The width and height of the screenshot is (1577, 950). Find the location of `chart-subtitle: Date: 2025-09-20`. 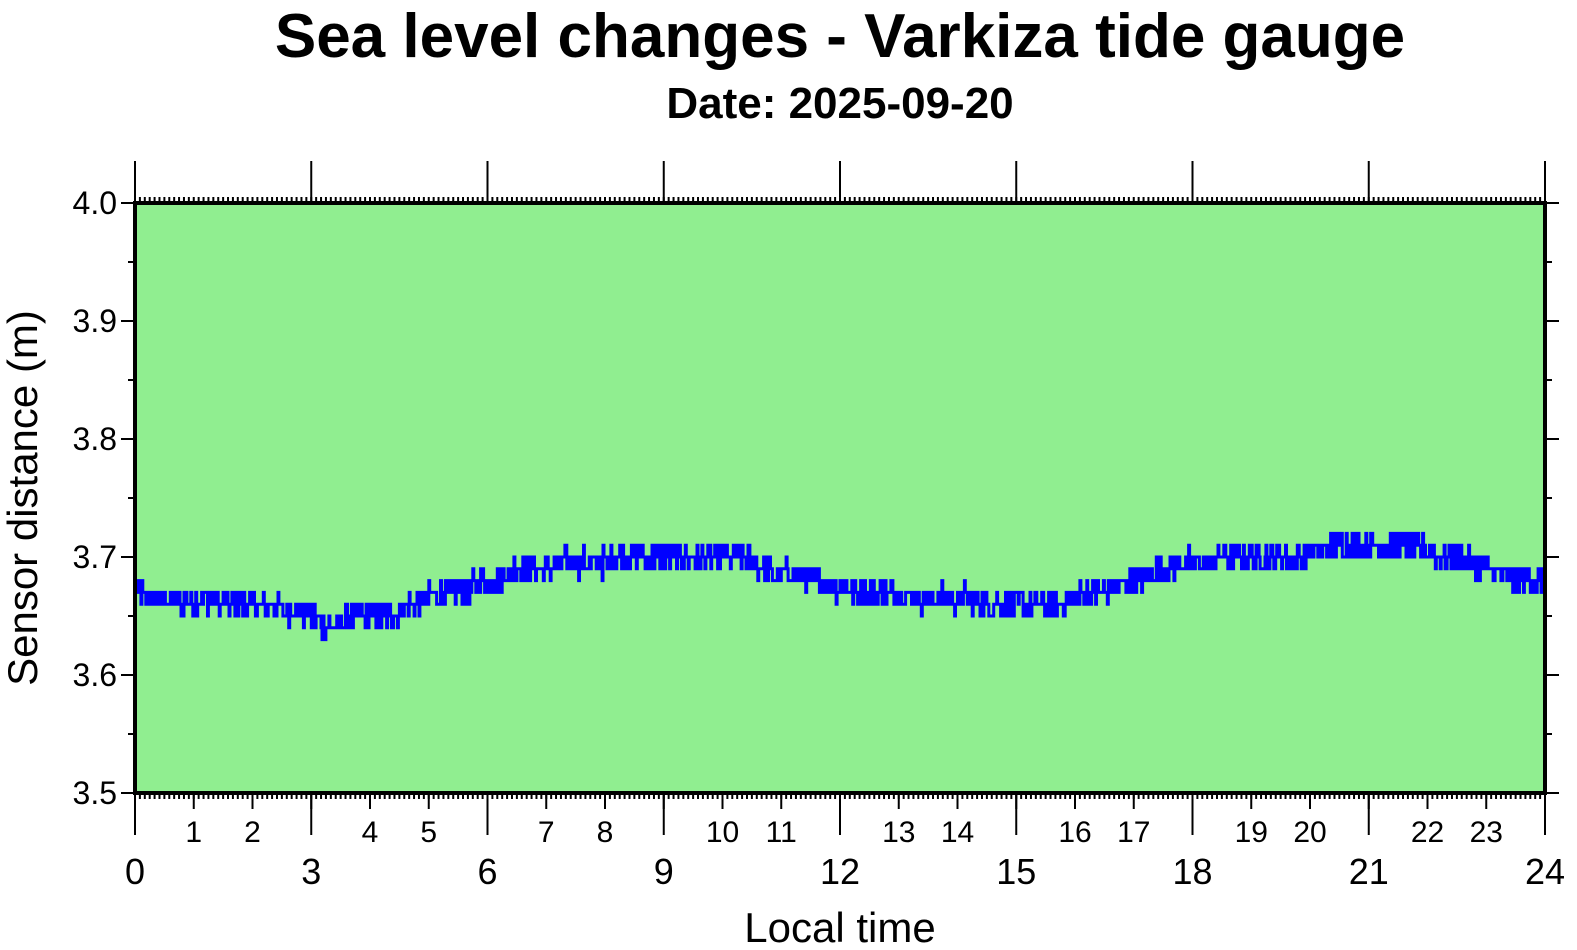

chart-subtitle: Date: 2025-09-20 is located at coordinates (839, 103).